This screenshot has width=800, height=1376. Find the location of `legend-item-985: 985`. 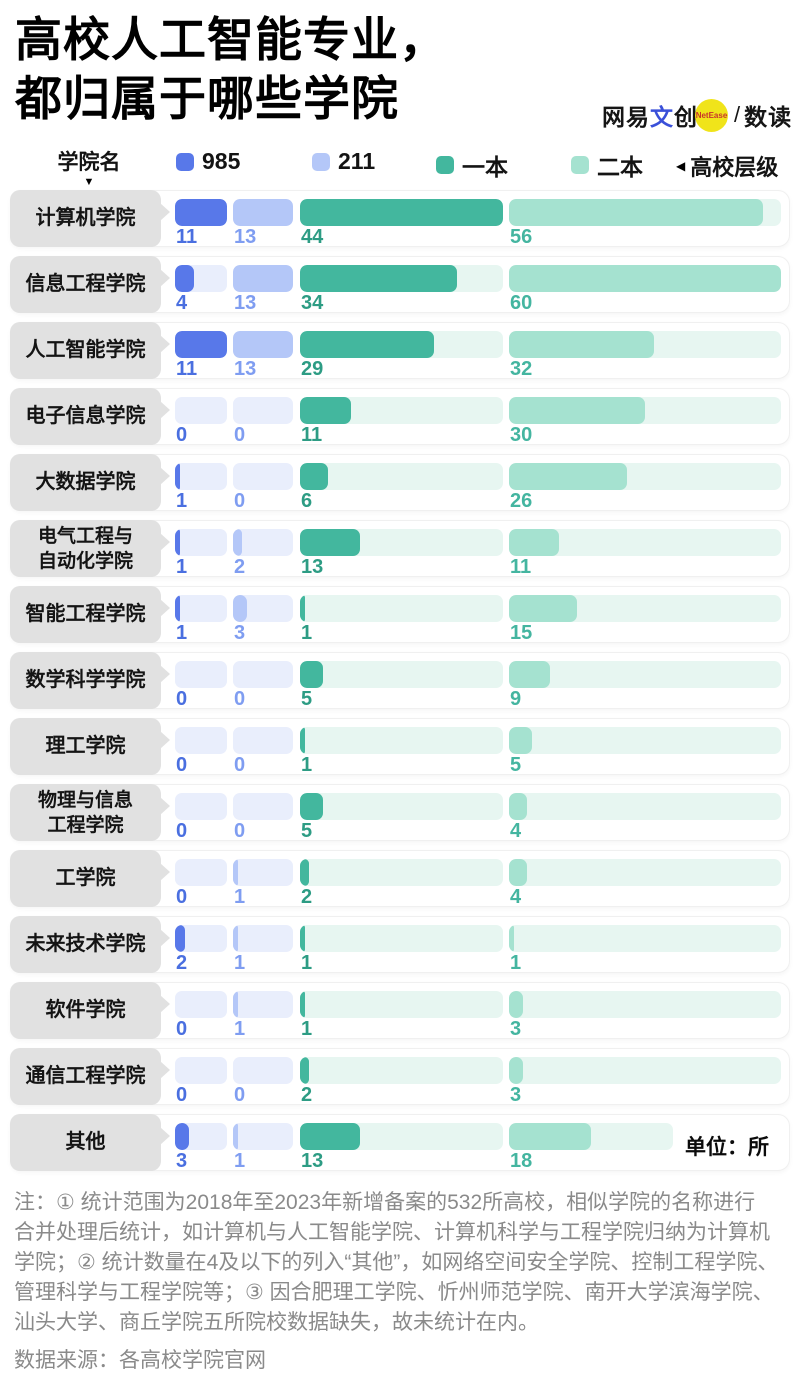

legend-item-985: 985 is located at coordinates (208, 161).